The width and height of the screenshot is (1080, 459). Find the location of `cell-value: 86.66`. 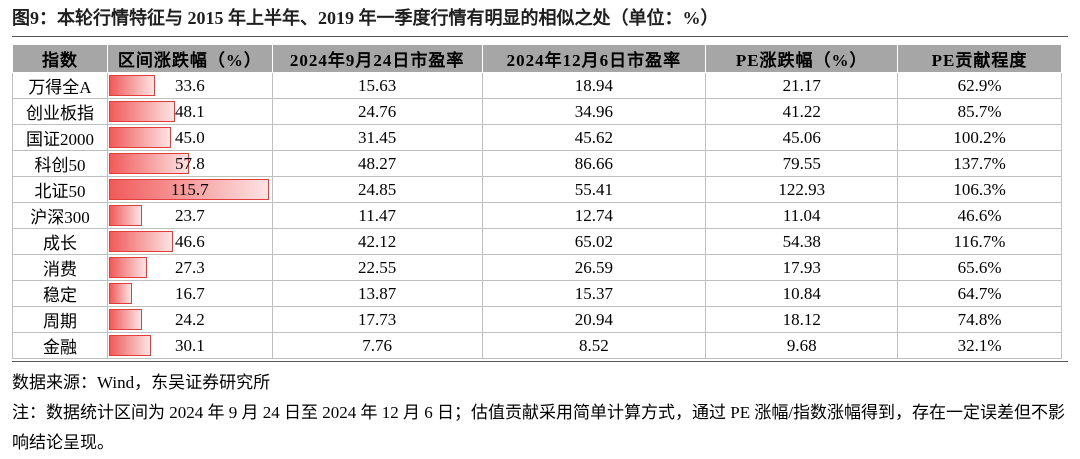

cell-value: 86.66 is located at coordinates (594, 163).